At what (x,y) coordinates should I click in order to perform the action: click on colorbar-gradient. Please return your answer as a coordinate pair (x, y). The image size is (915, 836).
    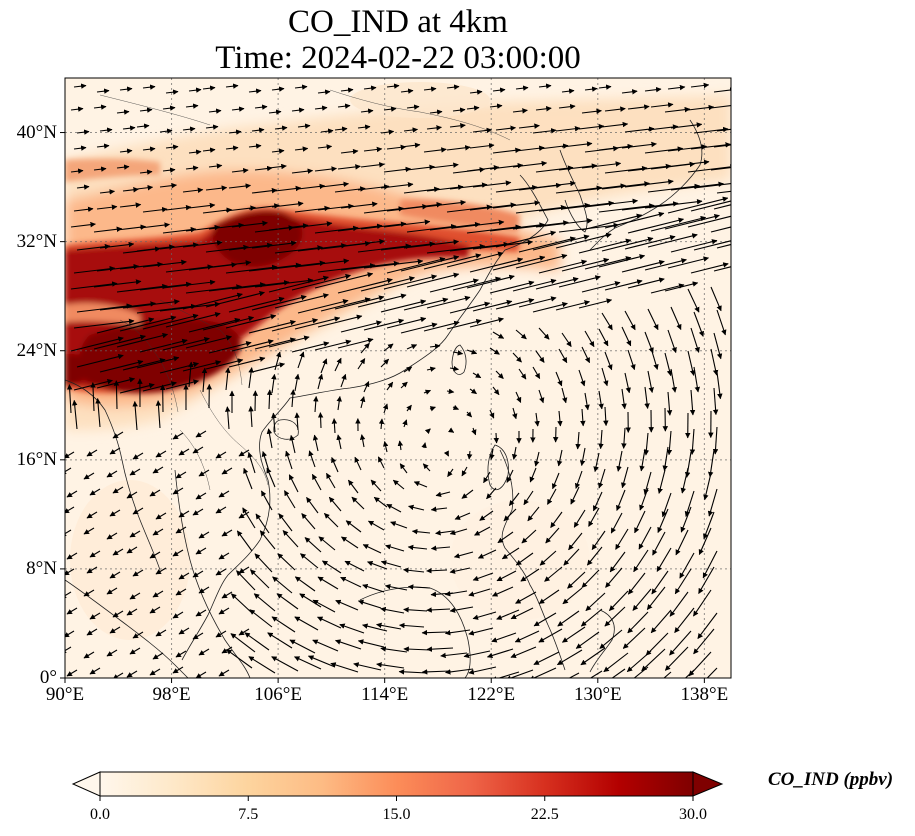
    Looking at the image, I should click on (396, 784).